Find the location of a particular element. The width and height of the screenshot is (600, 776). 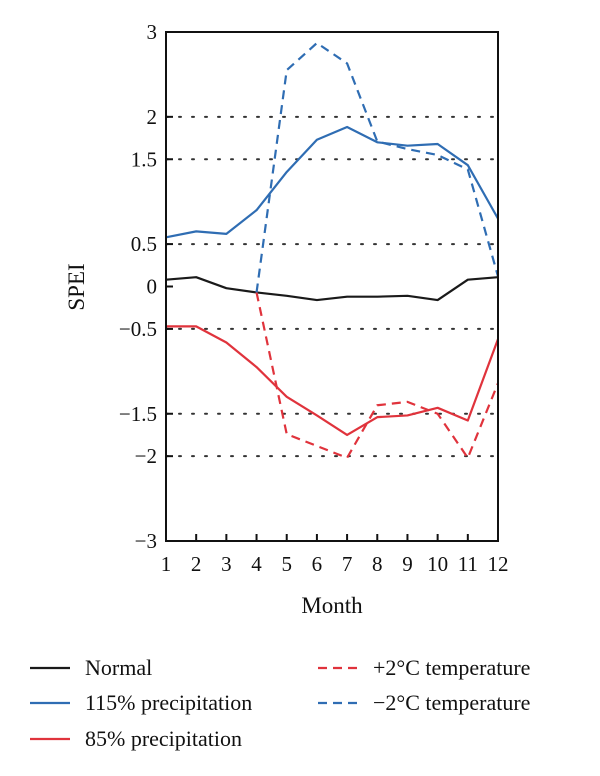

legend-label: 115% precipitation is located at coordinates (168, 702).